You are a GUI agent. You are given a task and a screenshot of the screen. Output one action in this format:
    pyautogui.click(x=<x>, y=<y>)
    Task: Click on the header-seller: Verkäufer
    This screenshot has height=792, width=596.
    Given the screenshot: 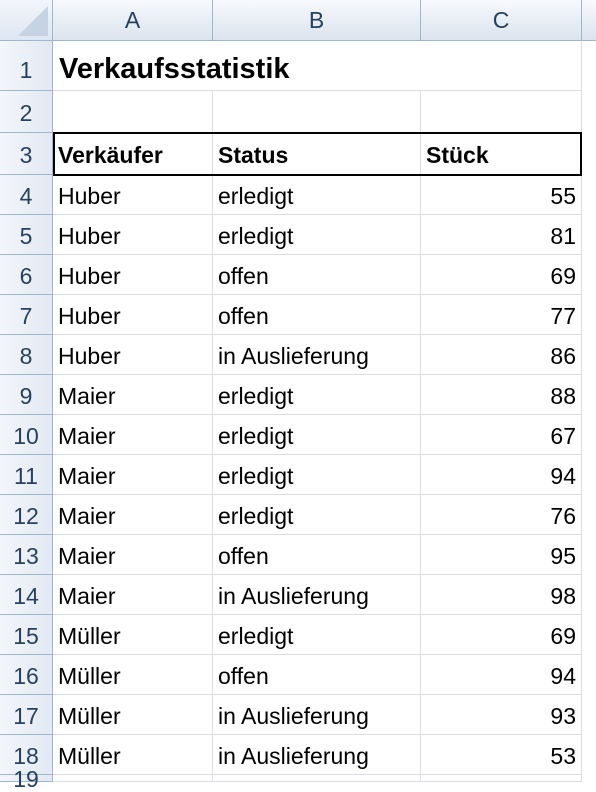 What is the action you would take?
    pyautogui.click(x=133, y=154)
    